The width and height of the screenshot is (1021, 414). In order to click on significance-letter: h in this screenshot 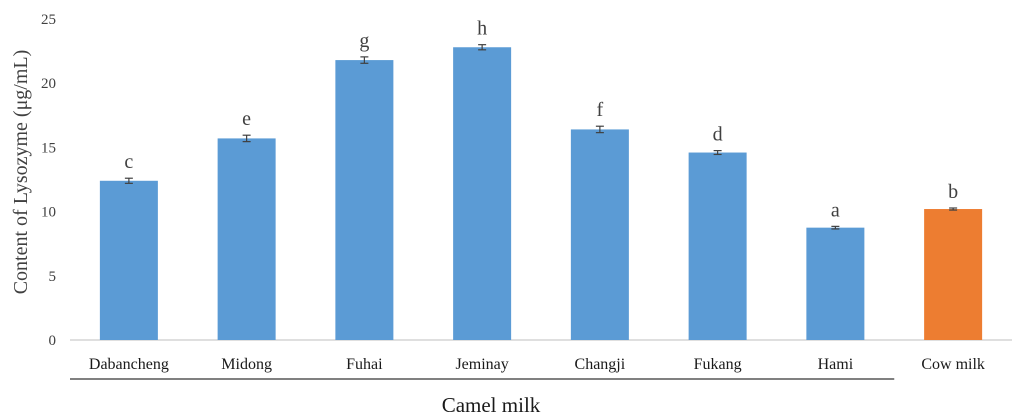, I will do `click(482, 29)`.